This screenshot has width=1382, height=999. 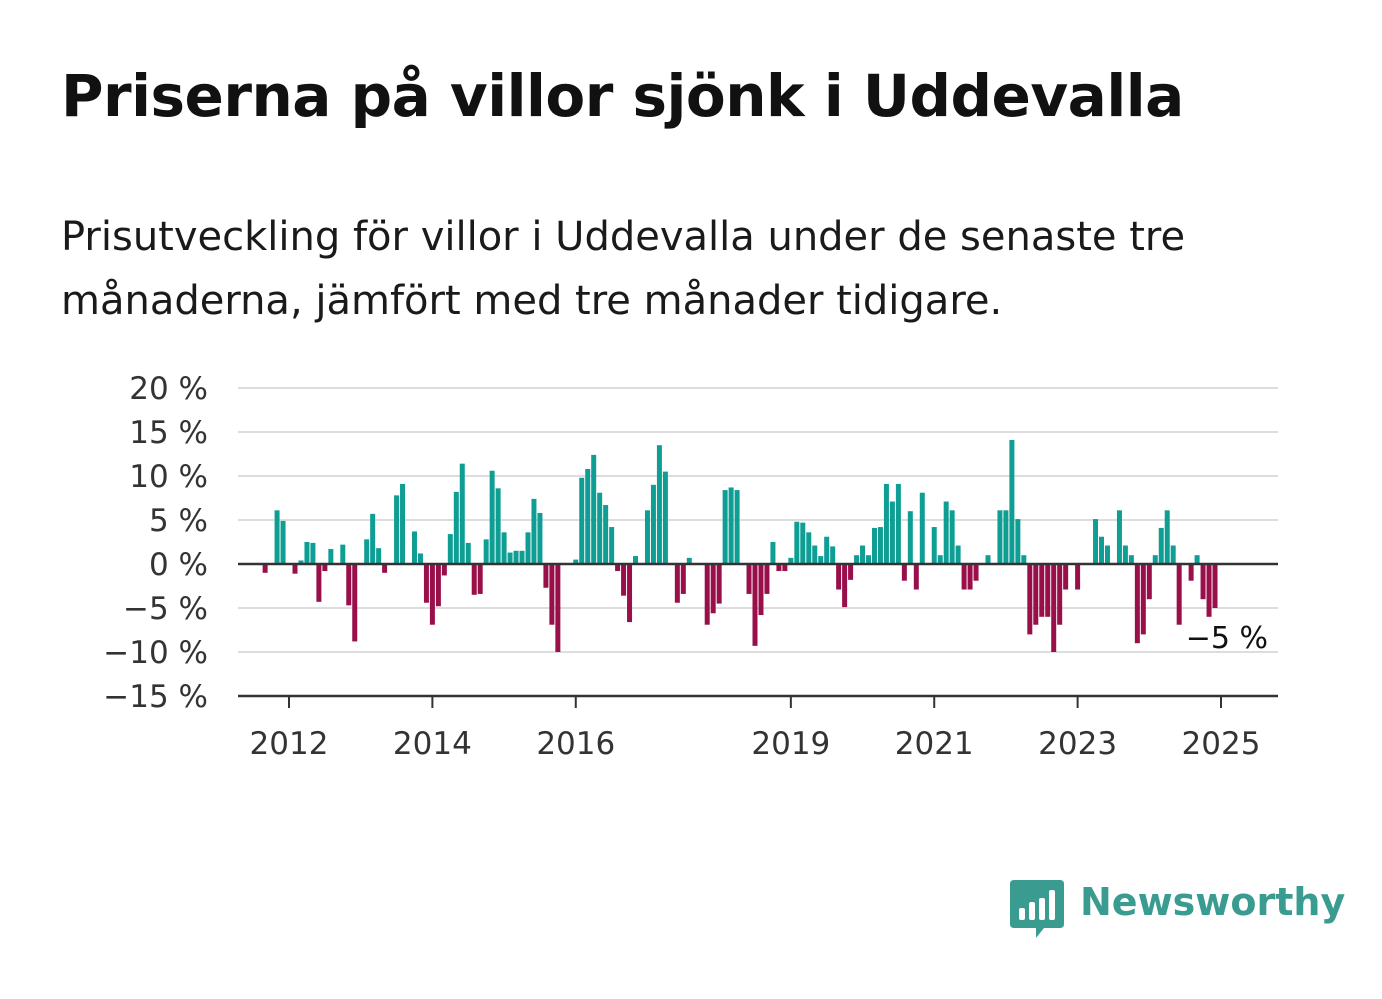 What do you see at coordinates (168, 389) in the screenshot?
I see `y-tick-label: 20 %` at bounding box center [168, 389].